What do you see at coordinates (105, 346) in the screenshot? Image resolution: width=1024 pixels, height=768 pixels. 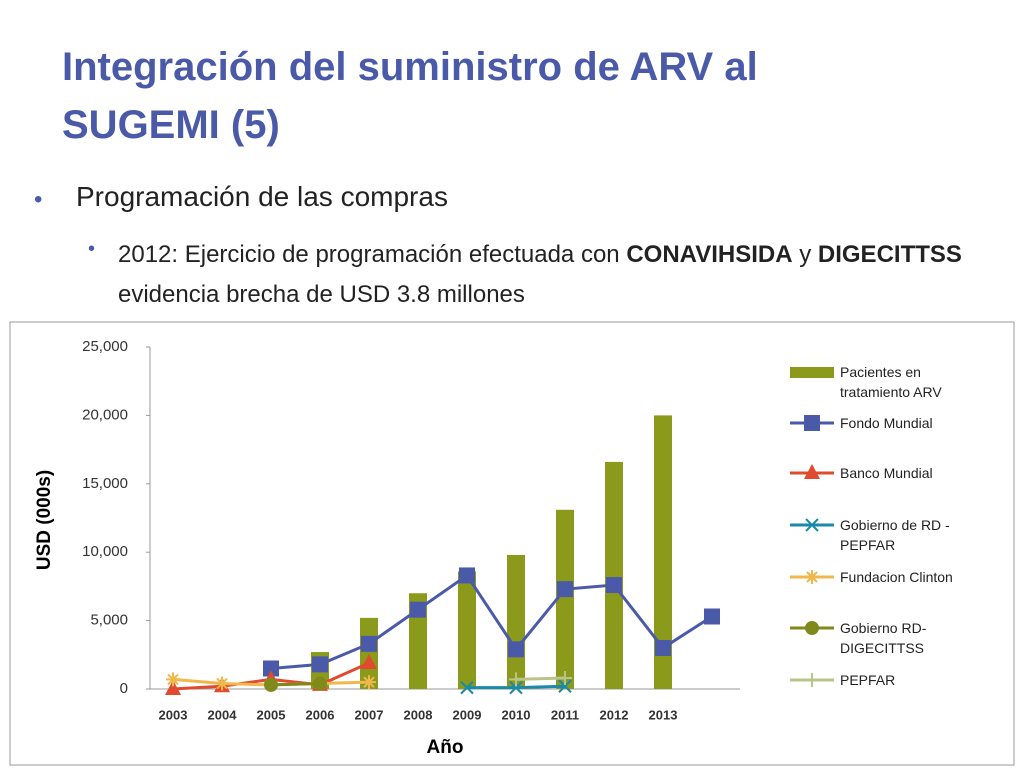 I see `y-tick-label: 25,000` at bounding box center [105, 346].